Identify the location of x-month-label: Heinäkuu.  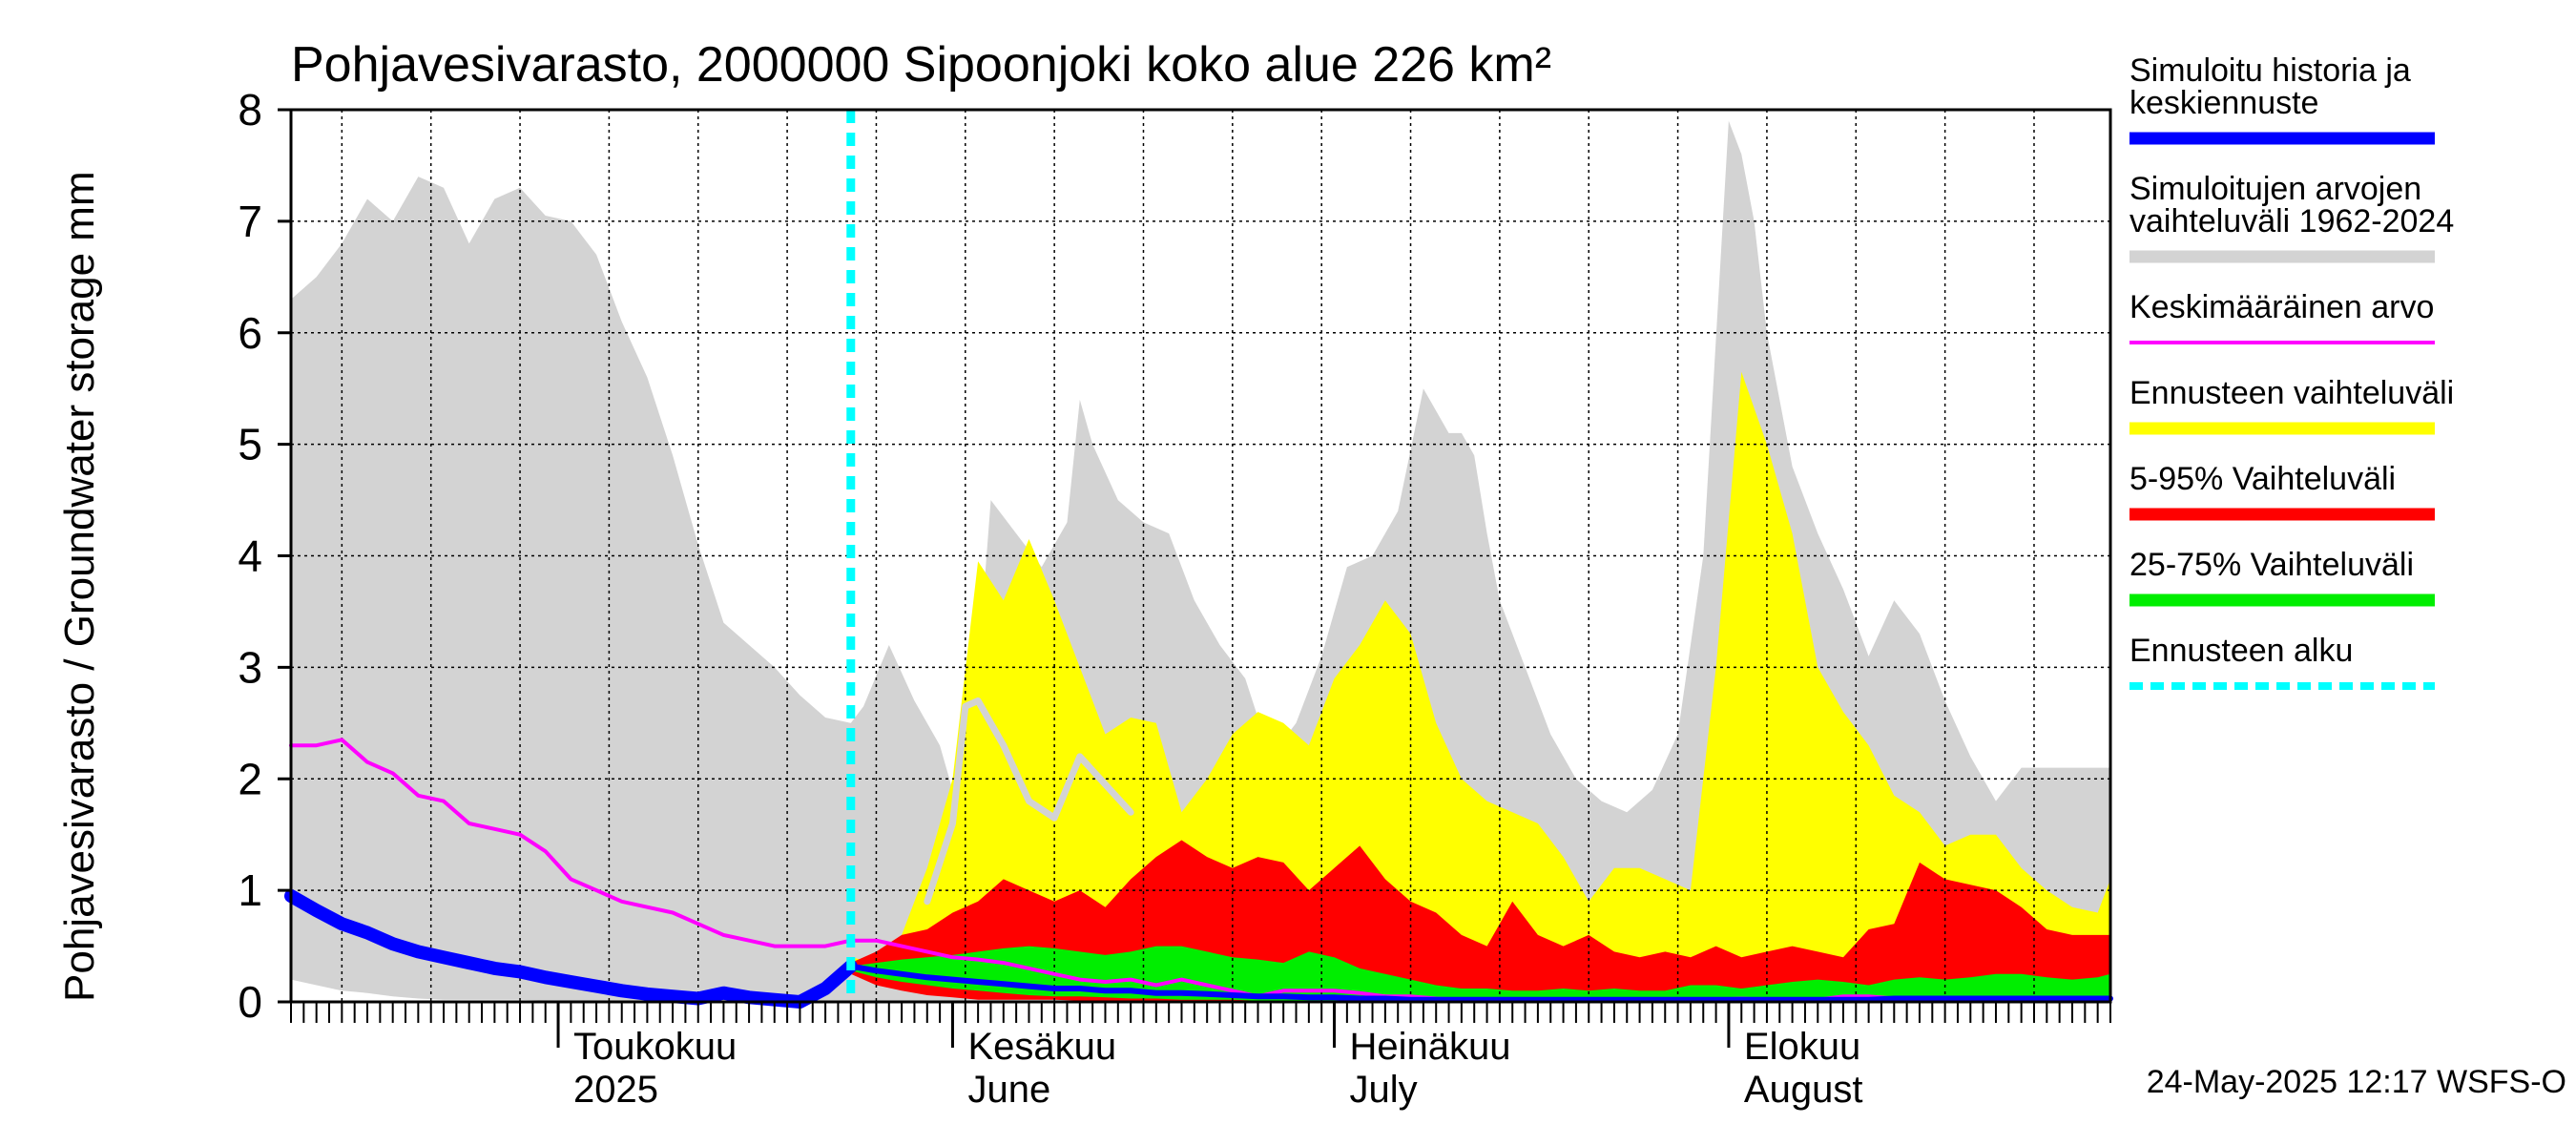
(1430, 1047).